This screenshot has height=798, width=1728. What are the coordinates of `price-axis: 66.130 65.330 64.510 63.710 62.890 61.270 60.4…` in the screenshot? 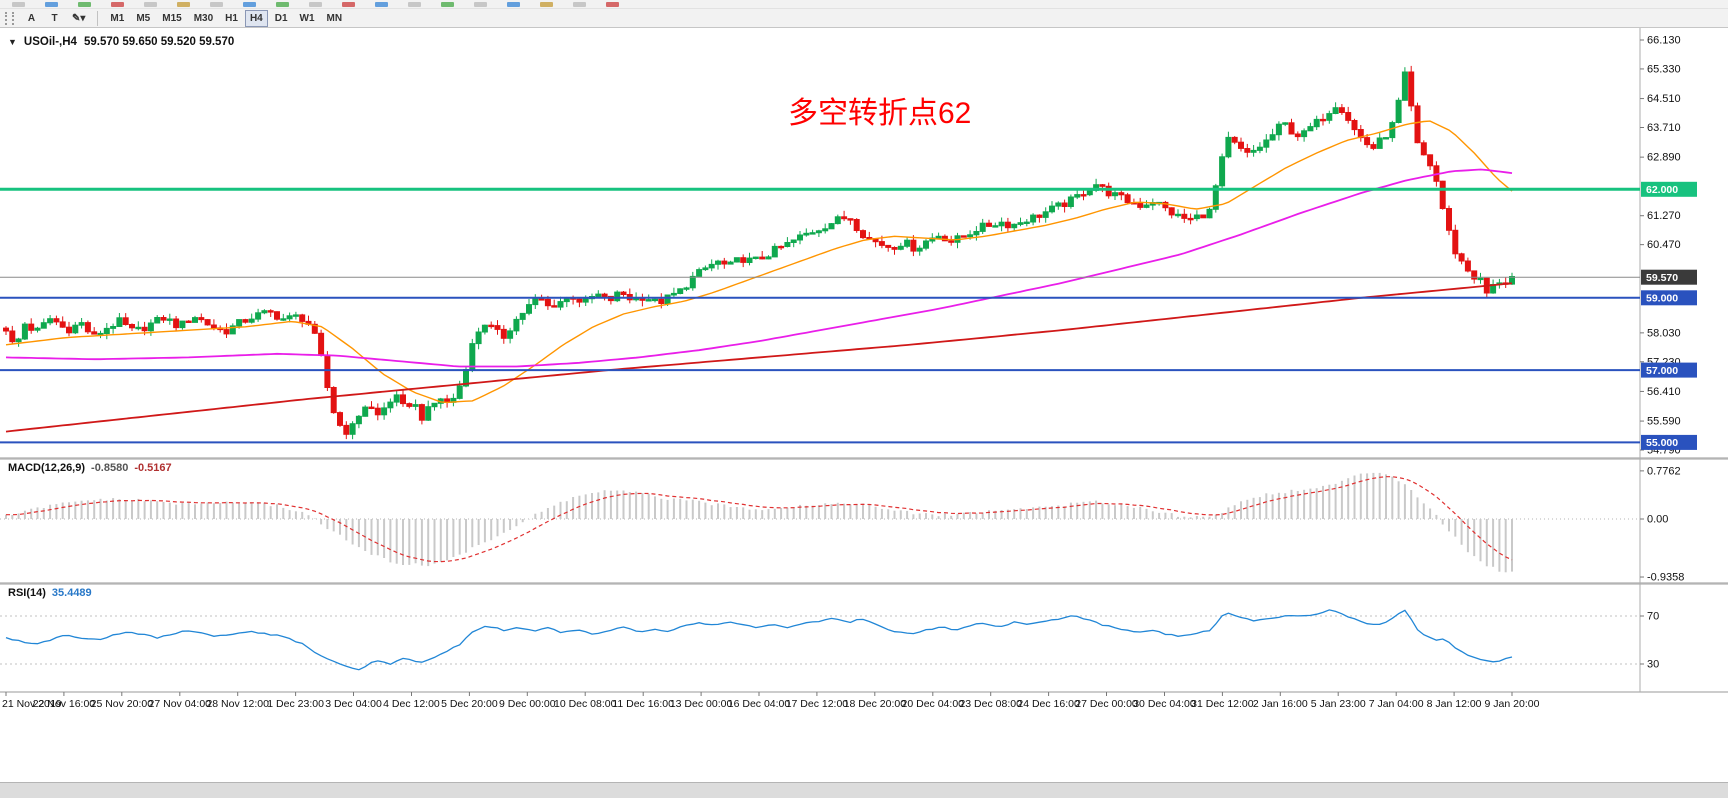 It's located at (1668, 353).